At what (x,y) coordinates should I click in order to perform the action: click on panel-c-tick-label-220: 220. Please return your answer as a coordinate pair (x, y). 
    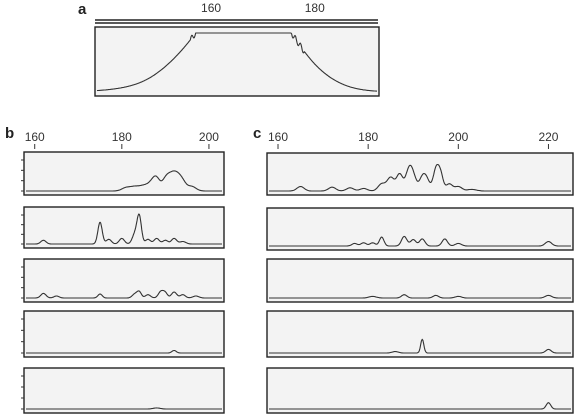
    Looking at the image, I should click on (548, 137).